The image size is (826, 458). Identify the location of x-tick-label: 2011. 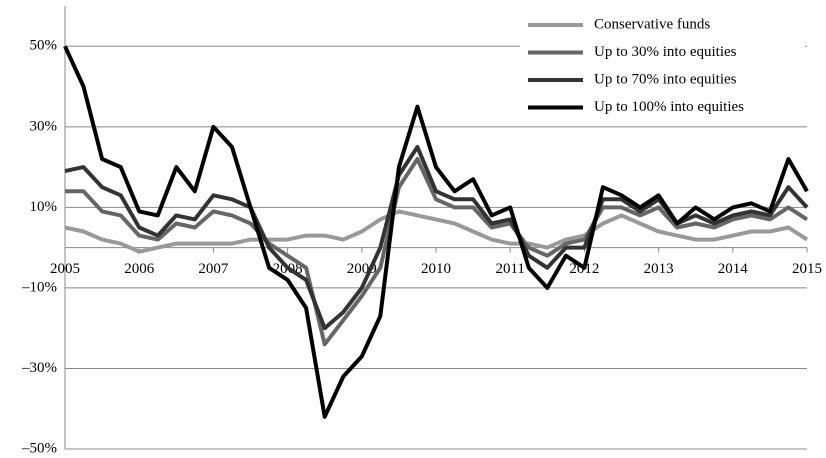
(509, 269).